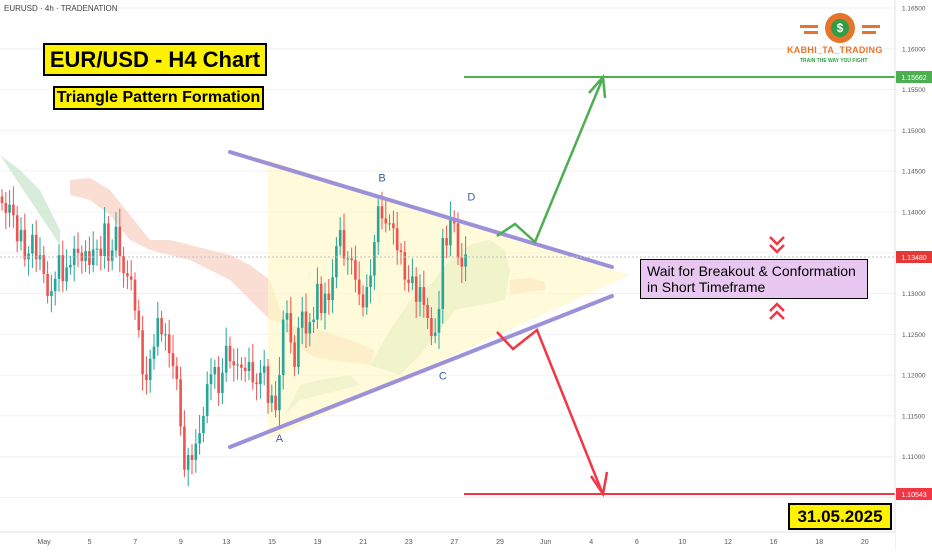 The image size is (932, 555). Describe the element at coordinates (272, 542) in the screenshot. I see `time-tick-label: 15` at that location.